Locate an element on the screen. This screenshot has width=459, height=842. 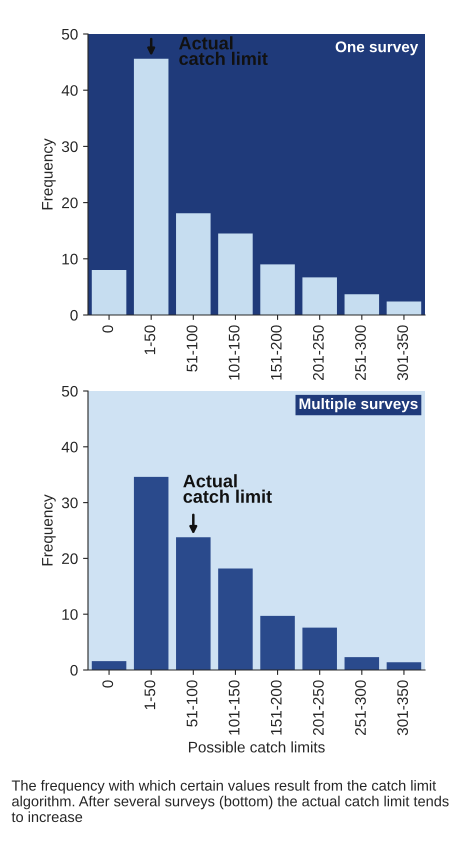
chart-title: One survey is located at coordinates (377, 48).